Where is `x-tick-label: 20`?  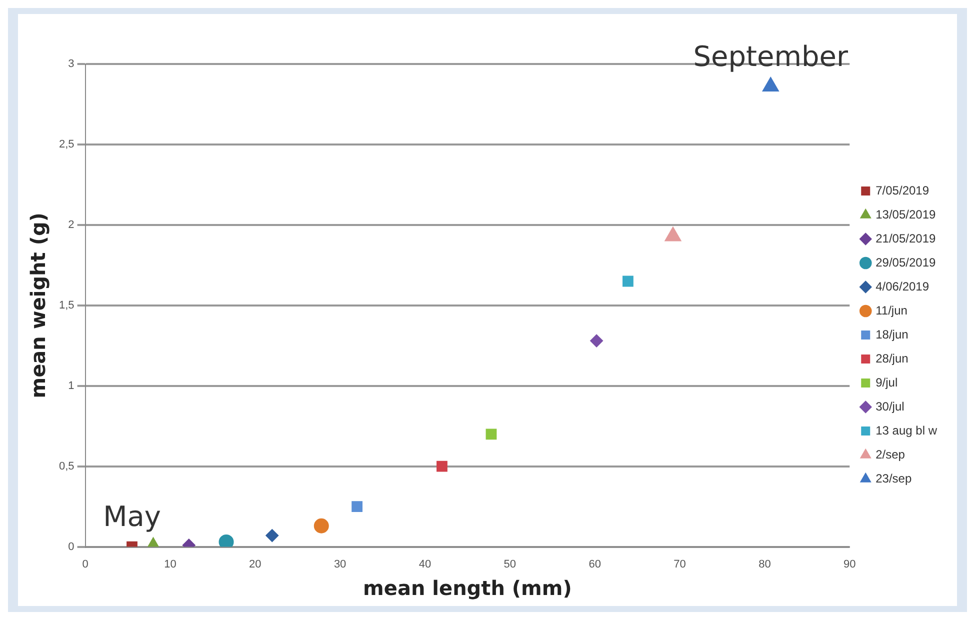
x-tick-label: 20 is located at coordinates (255, 564).